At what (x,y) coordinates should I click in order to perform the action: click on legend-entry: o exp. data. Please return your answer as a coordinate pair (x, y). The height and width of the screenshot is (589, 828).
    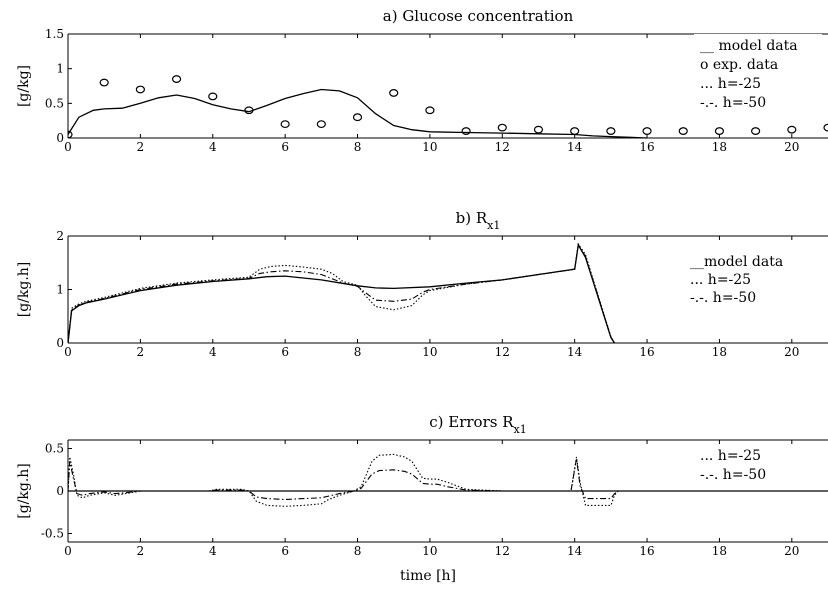
    Looking at the image, I should click on (739, 65).